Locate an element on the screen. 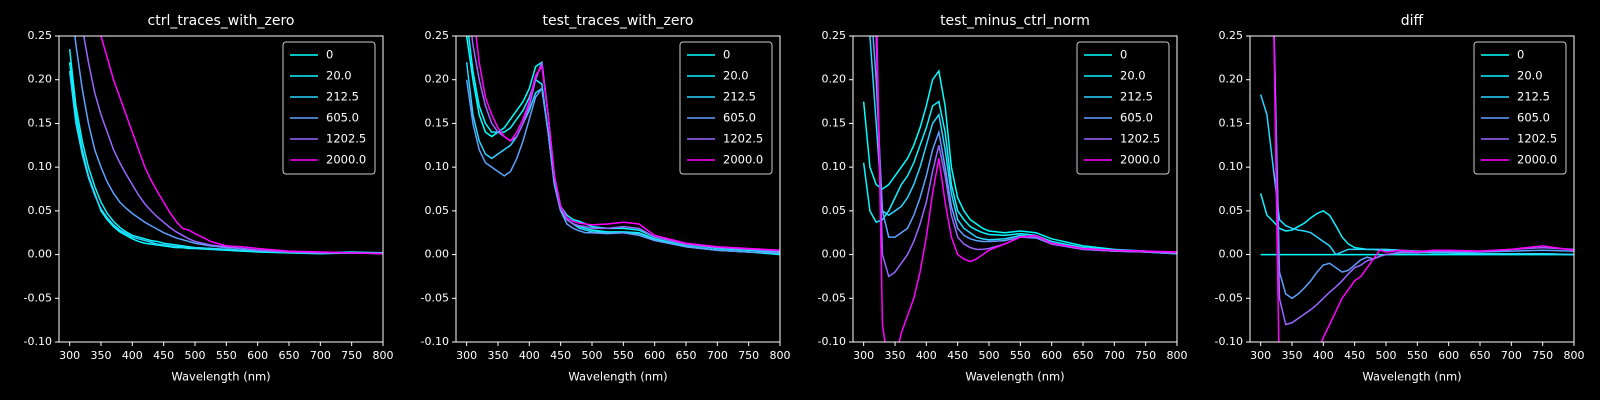 The image size is (1600, 400). subplot-title: test_minus_ctrl_norm is located at coordinates (1015, 21).